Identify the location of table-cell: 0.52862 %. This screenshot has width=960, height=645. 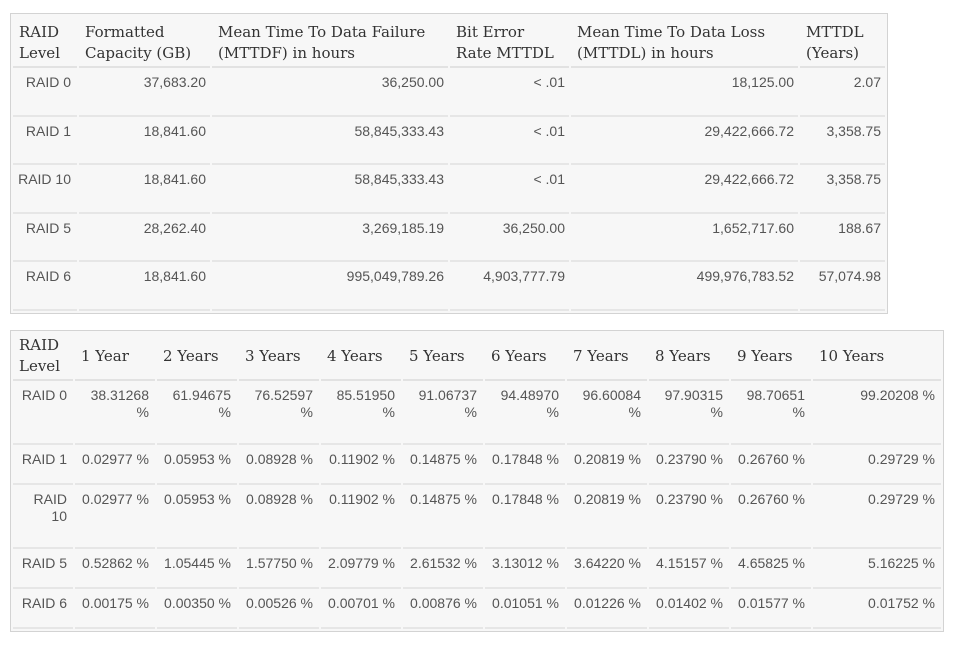
(115, 569).